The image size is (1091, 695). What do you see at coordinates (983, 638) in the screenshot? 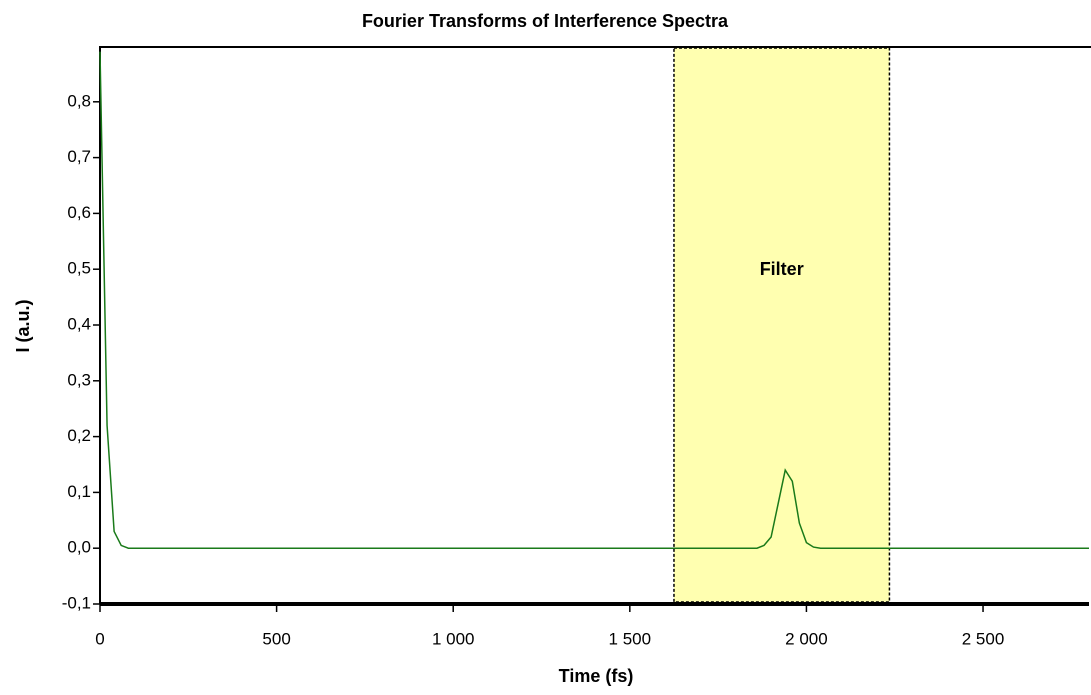
I see `x-tick-label: 2 500` at bounding box center [983, 638].